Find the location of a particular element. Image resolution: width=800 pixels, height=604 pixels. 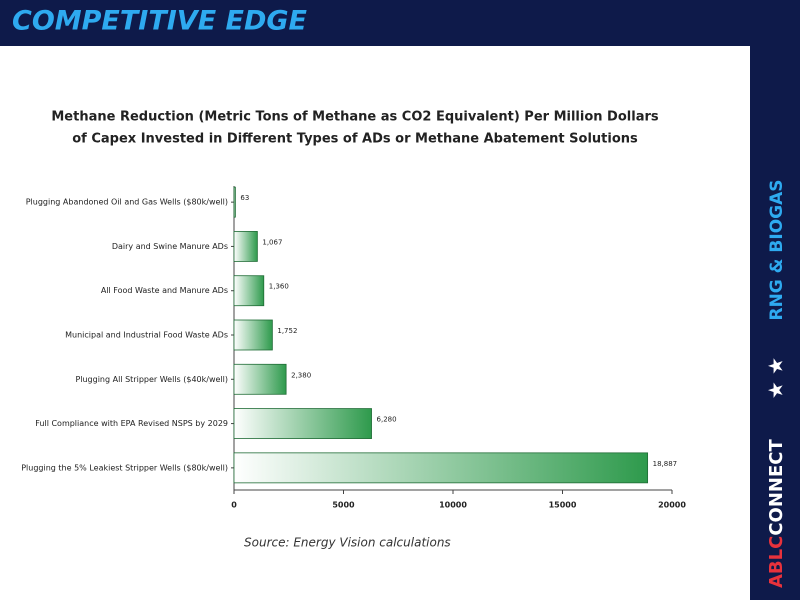

value-label: 1,067 is located at coordinates (272, 242).